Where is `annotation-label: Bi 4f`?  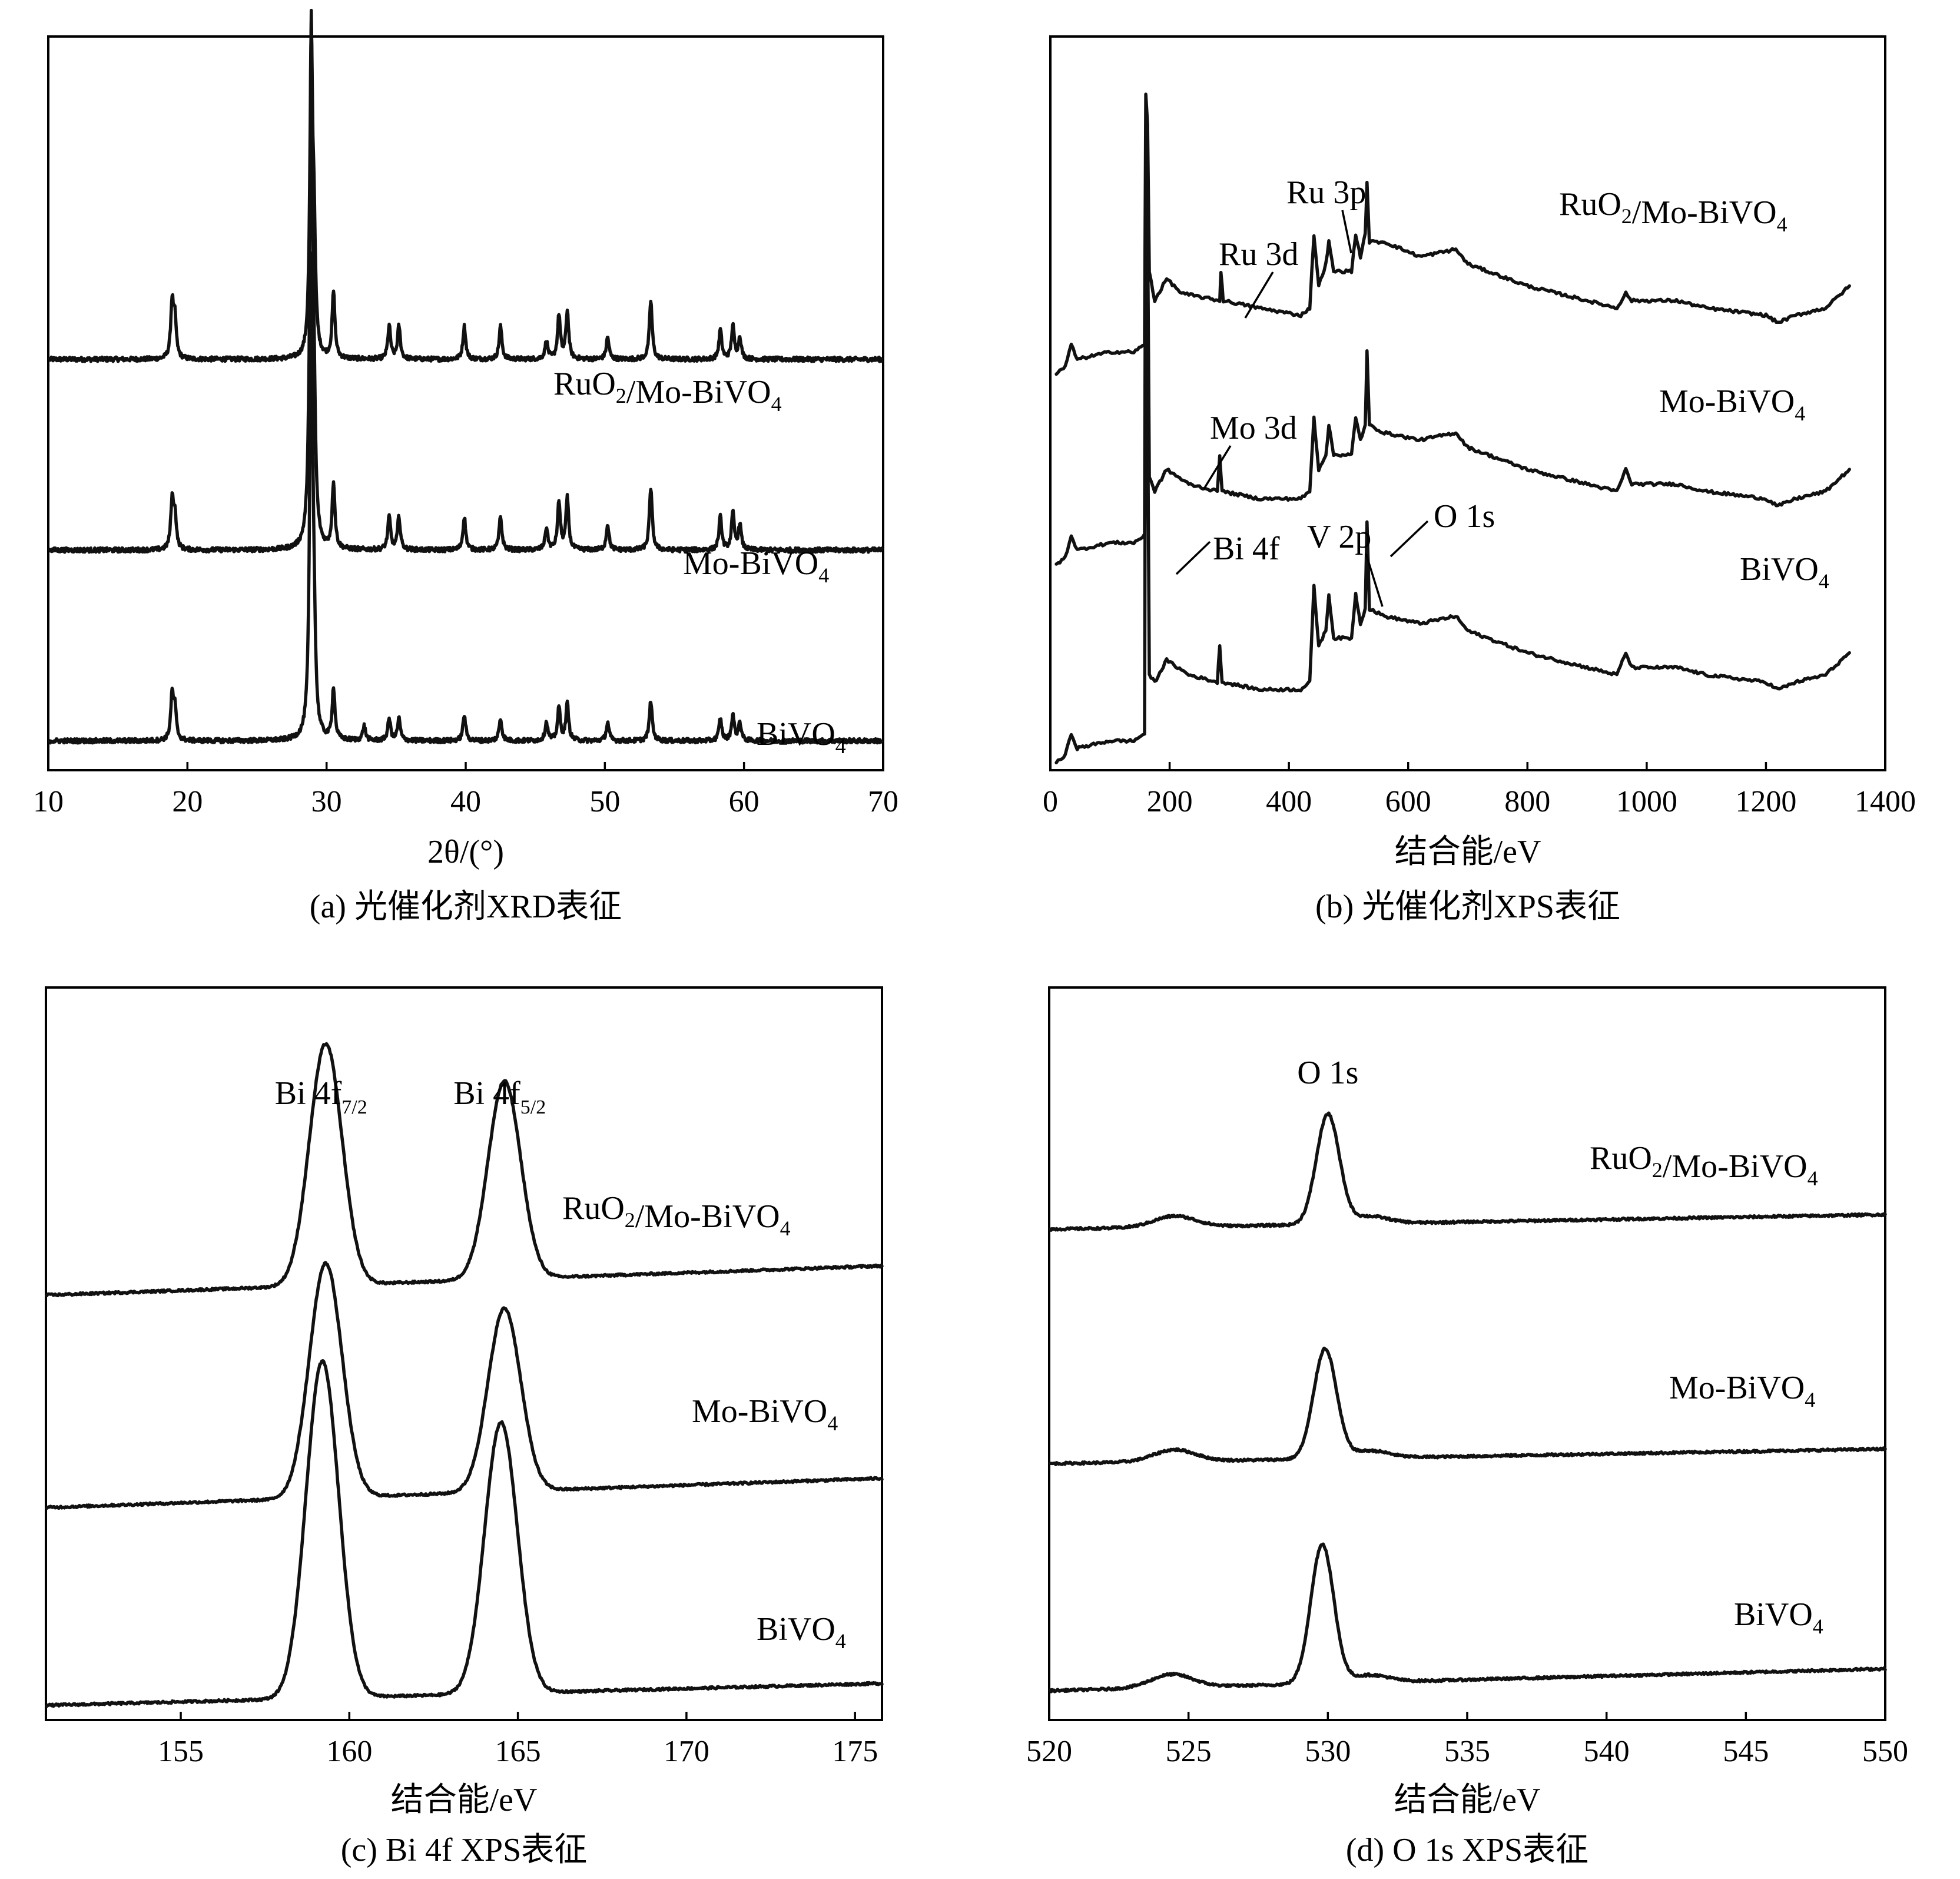
annotation-label: Bi 4f is located at coordinates (1246, 549).